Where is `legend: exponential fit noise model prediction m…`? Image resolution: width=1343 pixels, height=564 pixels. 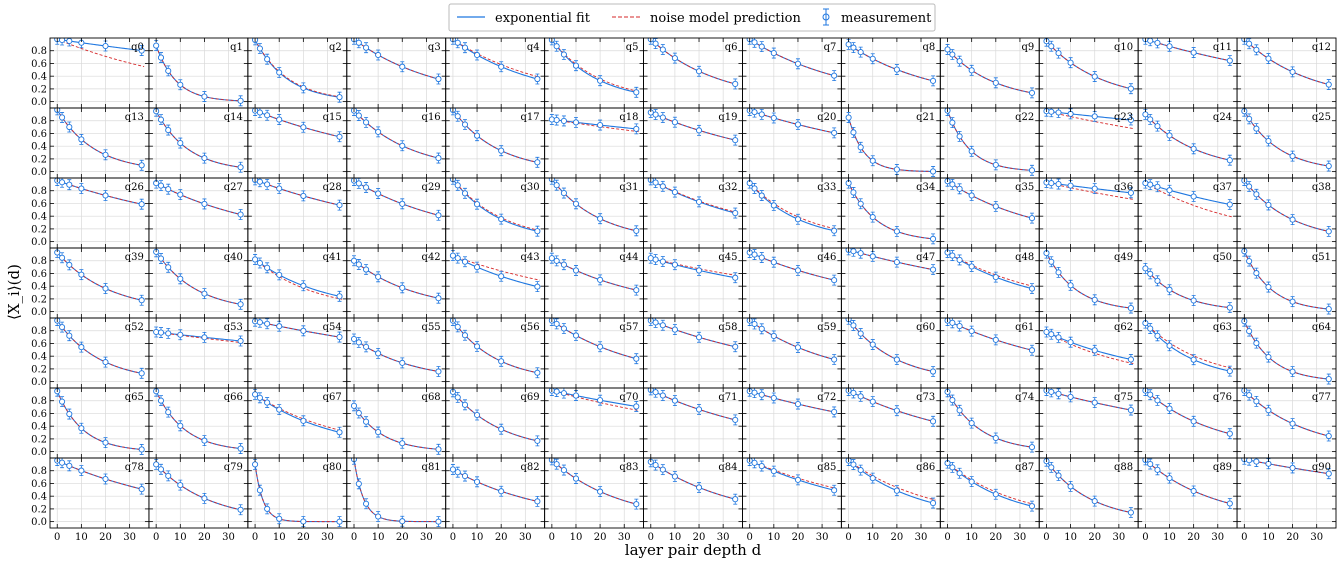
legend: exponential fit noise model prediction m… is located at coordinates (692, 17).